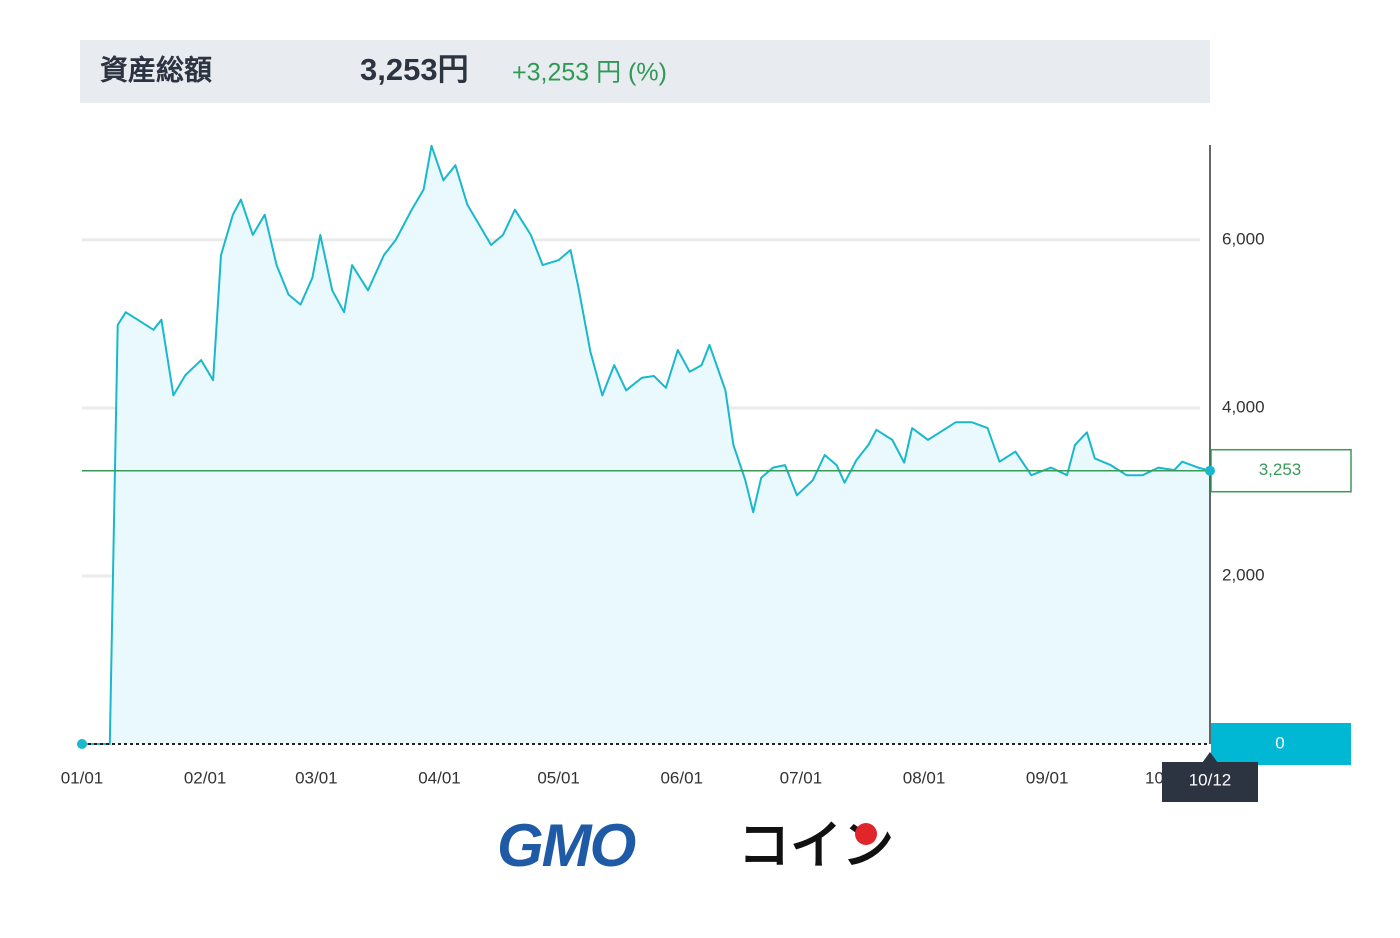  What do you see at coordinates (156, 69) in the screenshot?
I see `header-label: 資産総額` at bounding box center [156, 69].